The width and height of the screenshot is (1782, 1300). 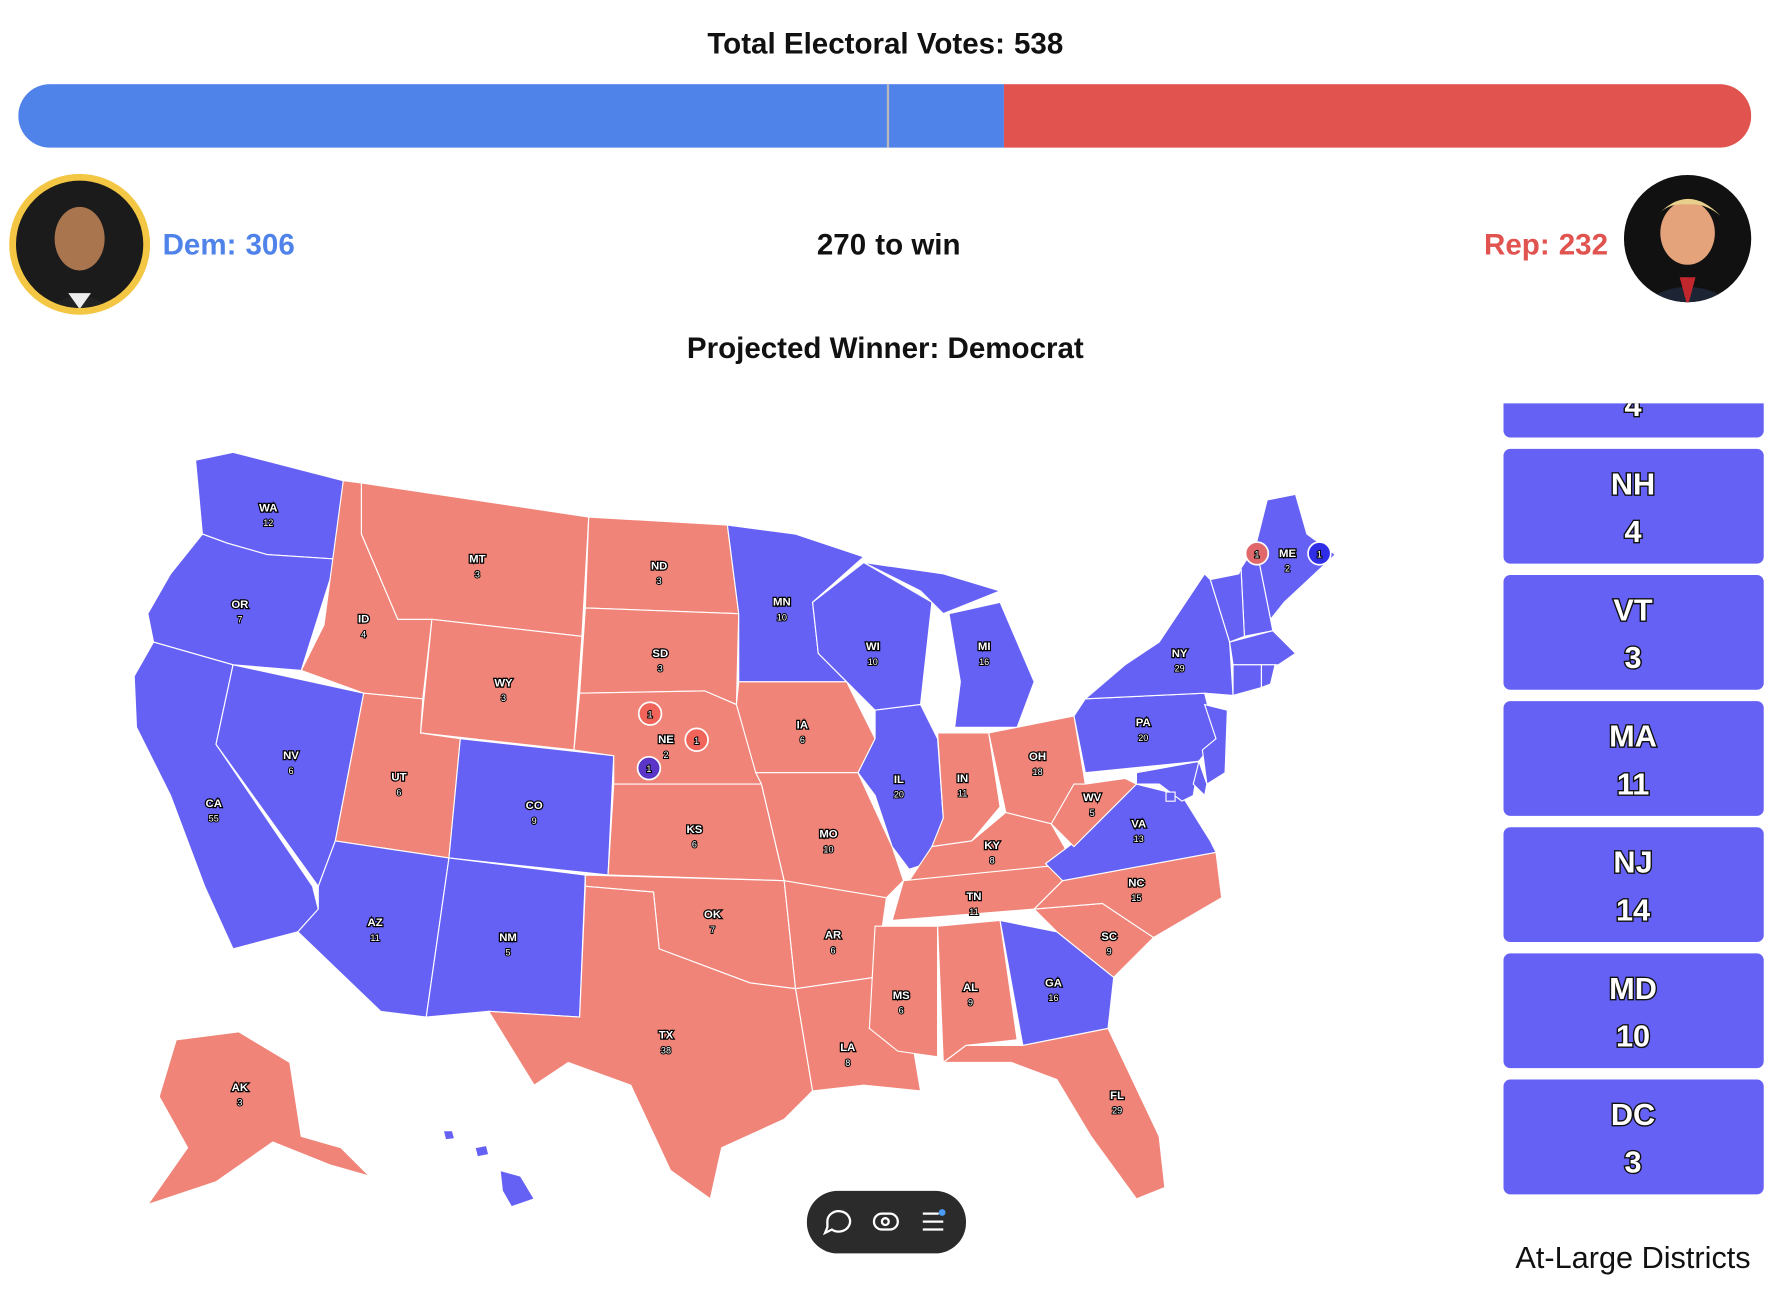 I want to click on sidebar-abbr: MD, so click(x=1633, y=988).